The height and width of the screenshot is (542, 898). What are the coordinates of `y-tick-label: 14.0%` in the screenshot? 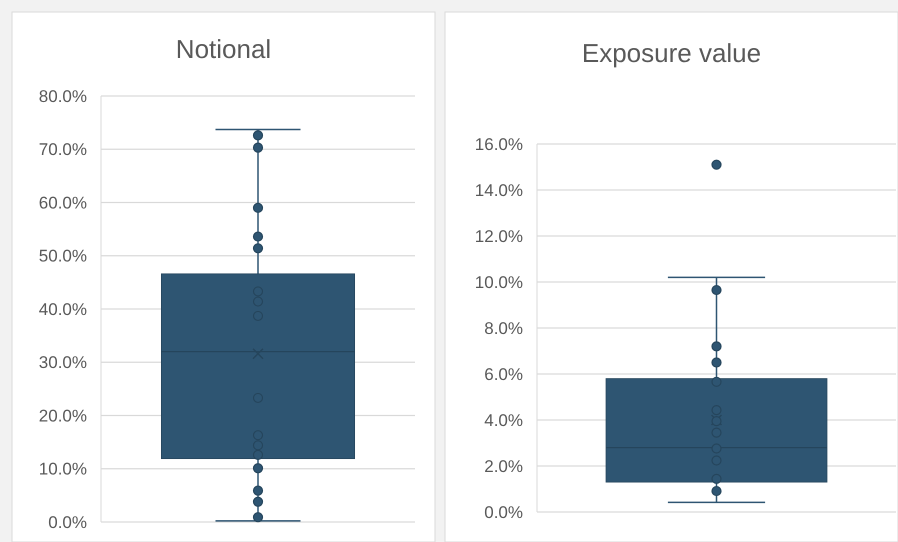 It's located at (498, 190).